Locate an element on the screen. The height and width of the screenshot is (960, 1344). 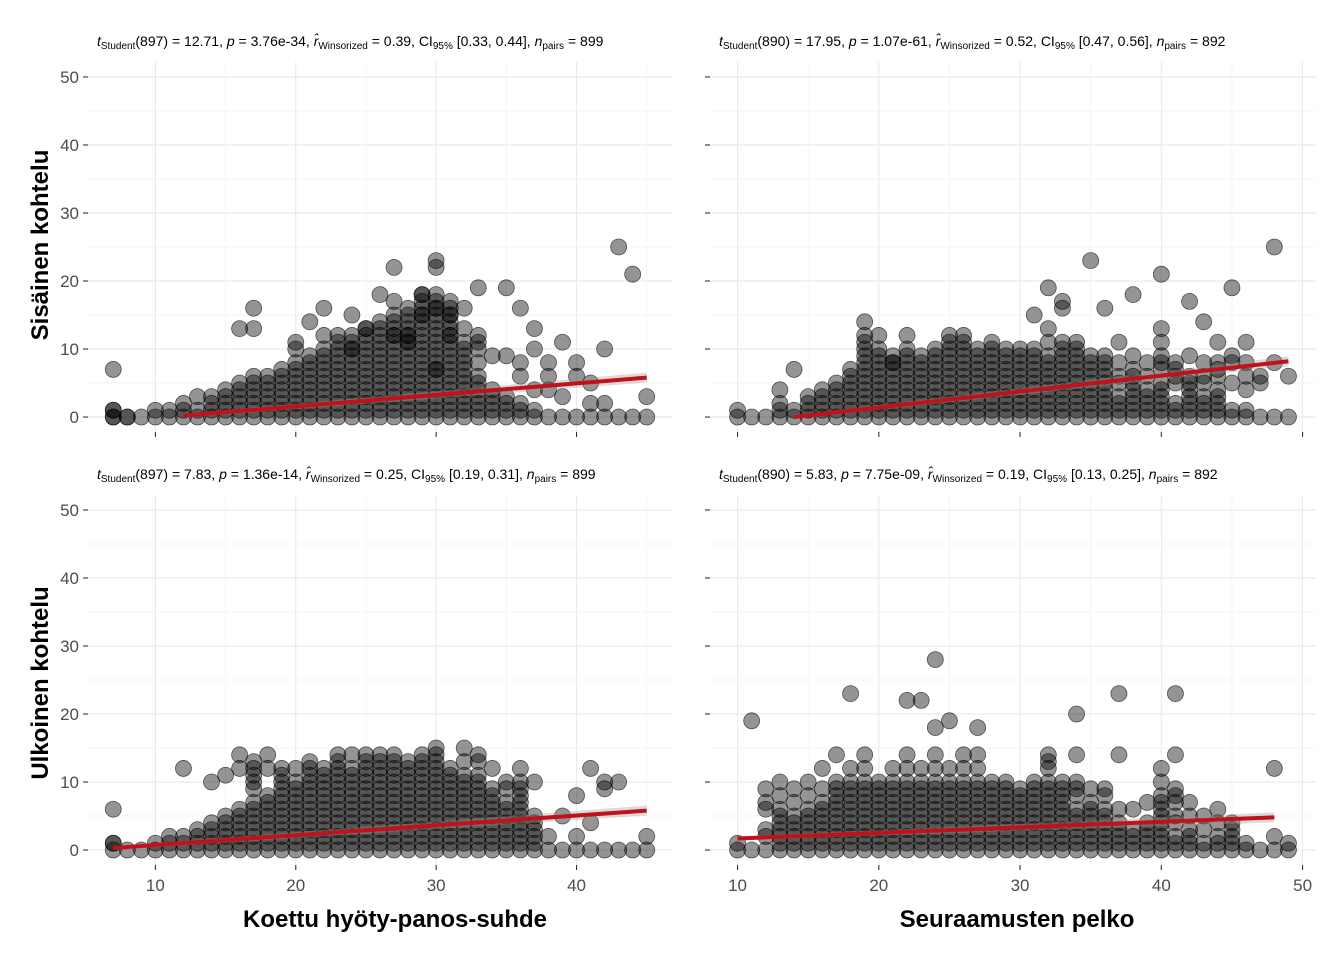
x-axis is located at coordinates (366, 434).